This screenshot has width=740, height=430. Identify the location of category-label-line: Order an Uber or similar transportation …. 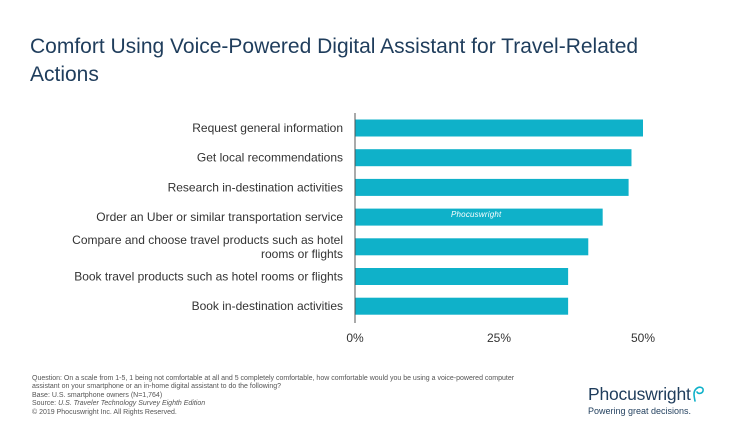
(219, 217).